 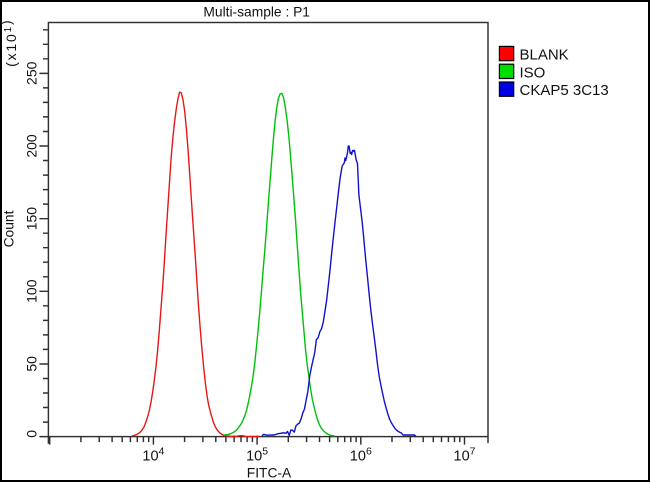 What do you see at coordinates (544, 55) in the screenshot?
I see `svg-text: BLANK` at bounding box center [544, 55].